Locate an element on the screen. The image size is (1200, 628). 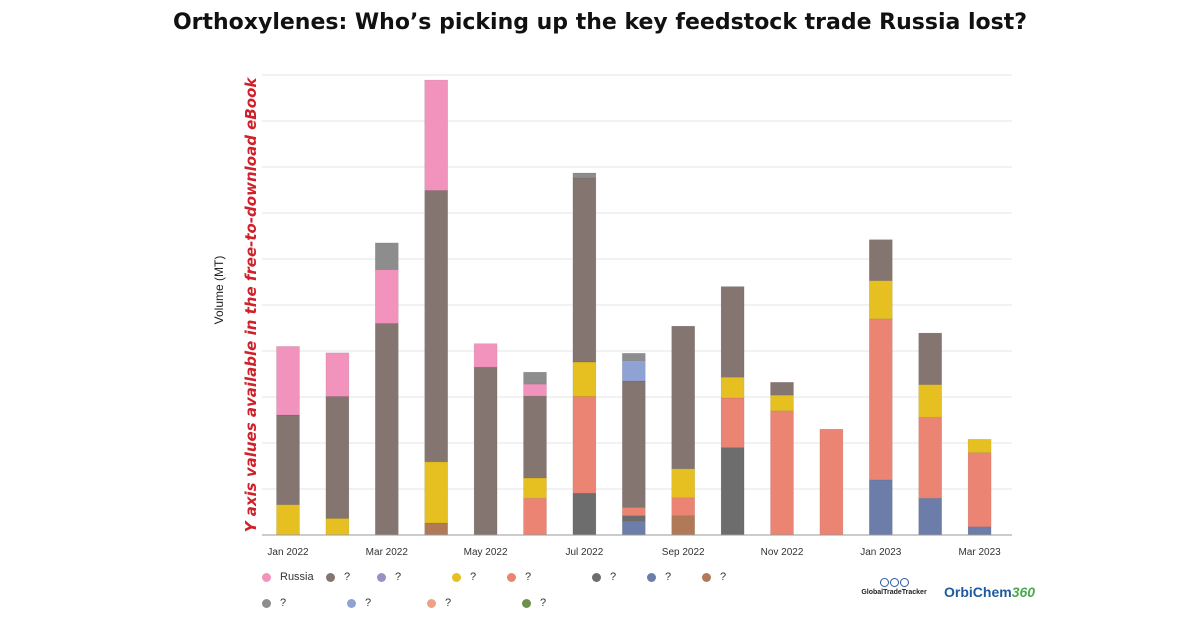
legend-row: ???? is located at coordinates (542, 607).